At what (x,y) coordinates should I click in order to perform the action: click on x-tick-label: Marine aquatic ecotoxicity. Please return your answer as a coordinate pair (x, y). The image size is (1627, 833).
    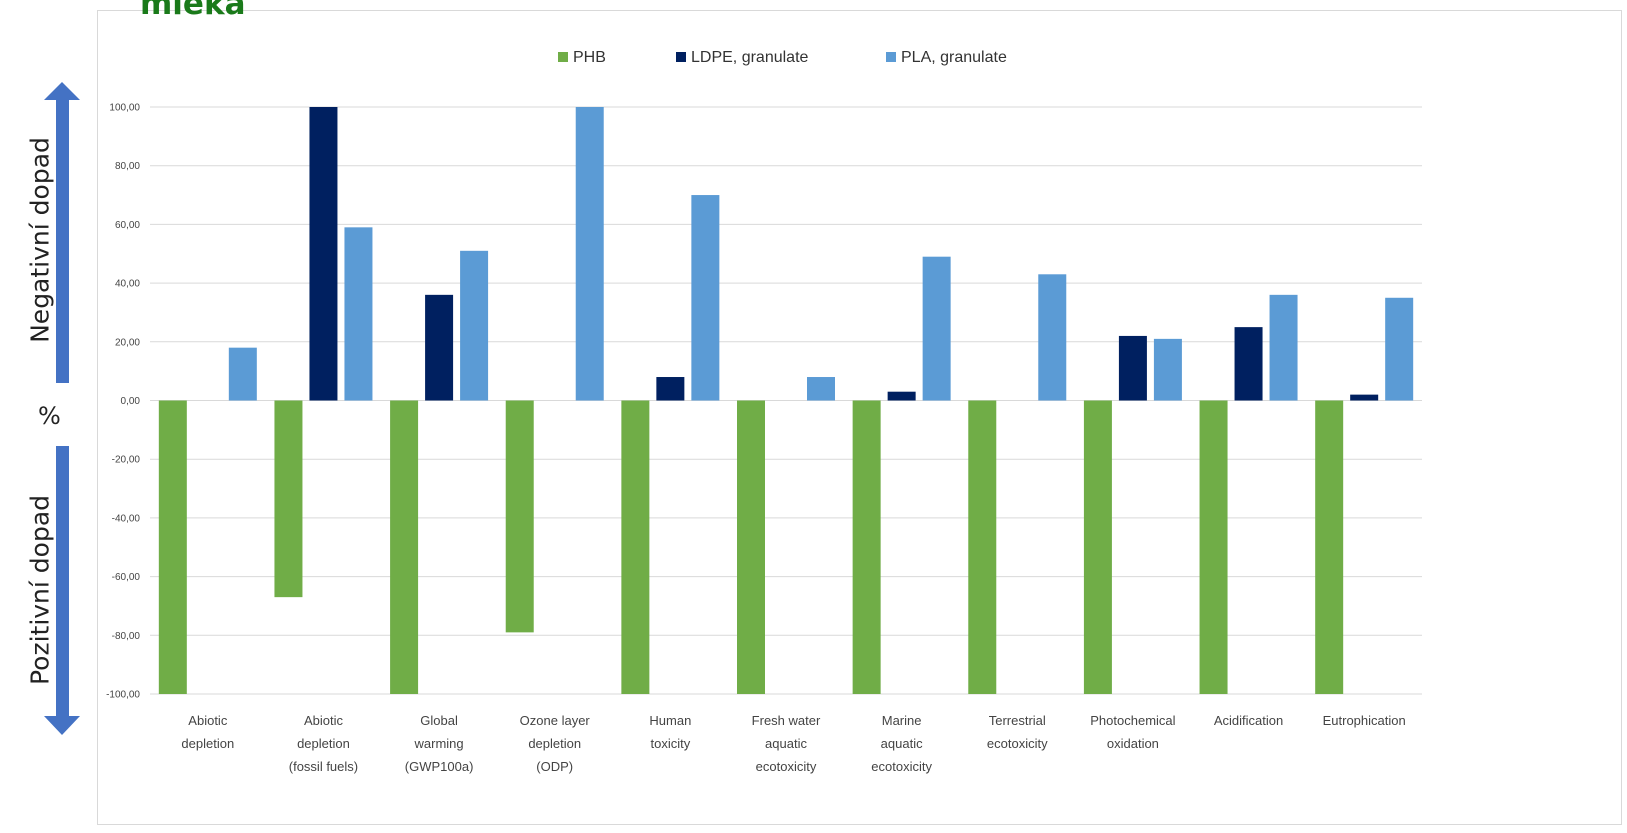
    Looking at the image, I should click on (901, 743).